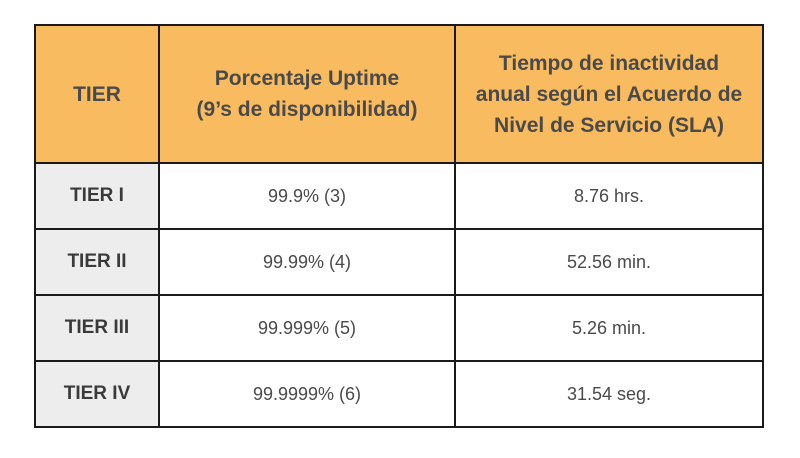  I want to click on downtime-cell: 52.56 min., so click(609, 262).